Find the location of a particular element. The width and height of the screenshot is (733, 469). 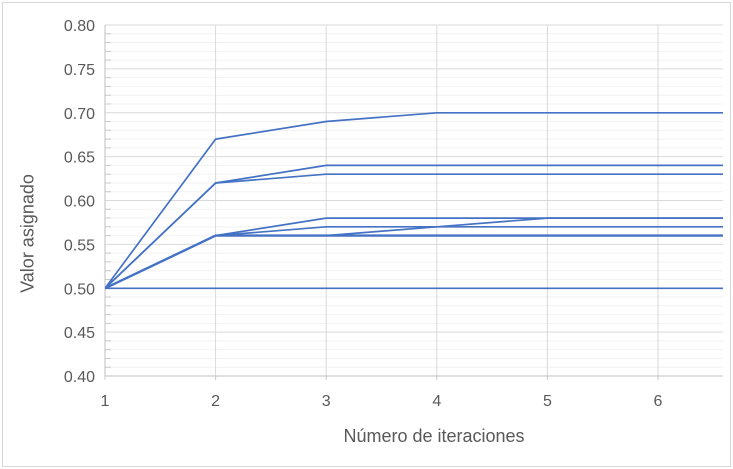

x-axis-title: Número de iteraciones is located at coordinates (434, 436).